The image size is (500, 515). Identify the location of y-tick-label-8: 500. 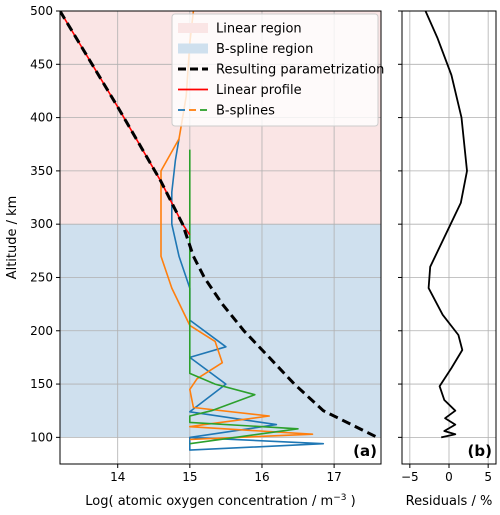
(41, 11).